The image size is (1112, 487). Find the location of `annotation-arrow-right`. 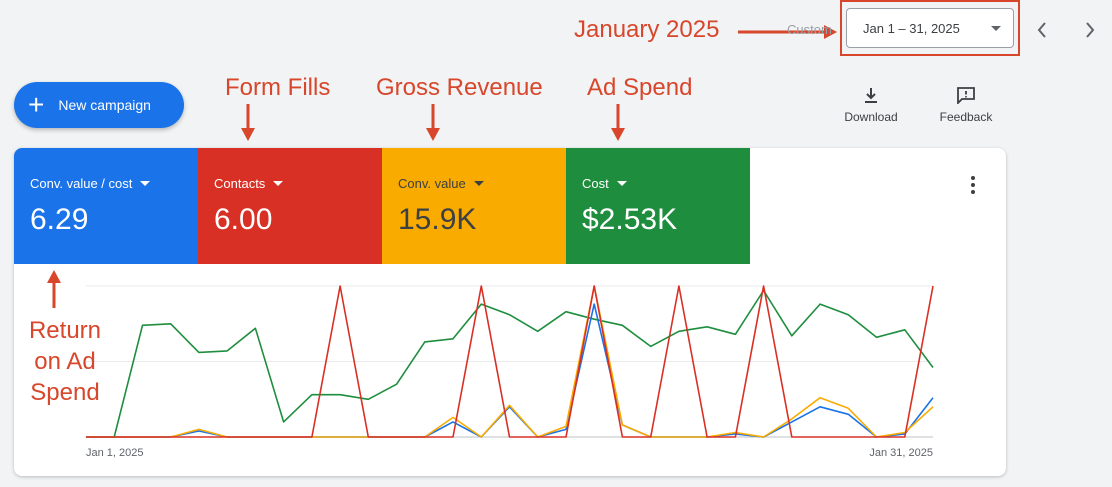

annotation-arrow-right is located at coordinates (787, 32).